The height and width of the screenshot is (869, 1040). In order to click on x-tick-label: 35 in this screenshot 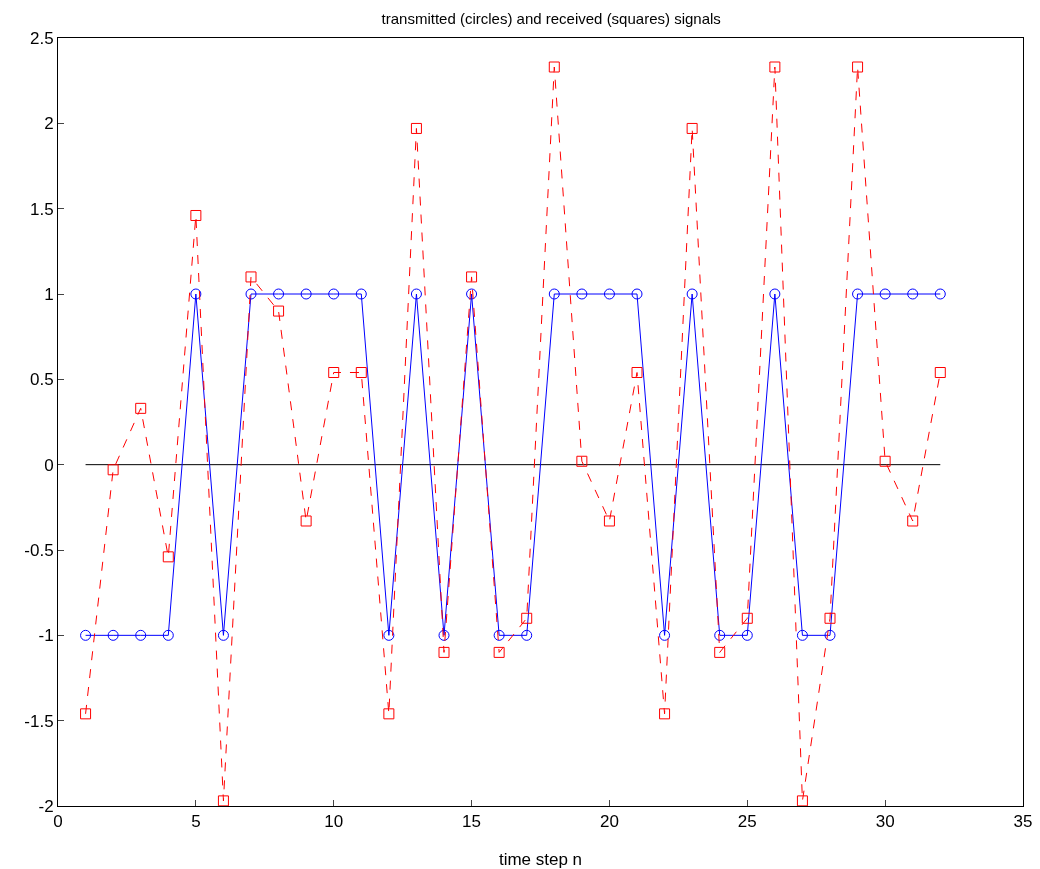, I will do `click(1023, 822)`.